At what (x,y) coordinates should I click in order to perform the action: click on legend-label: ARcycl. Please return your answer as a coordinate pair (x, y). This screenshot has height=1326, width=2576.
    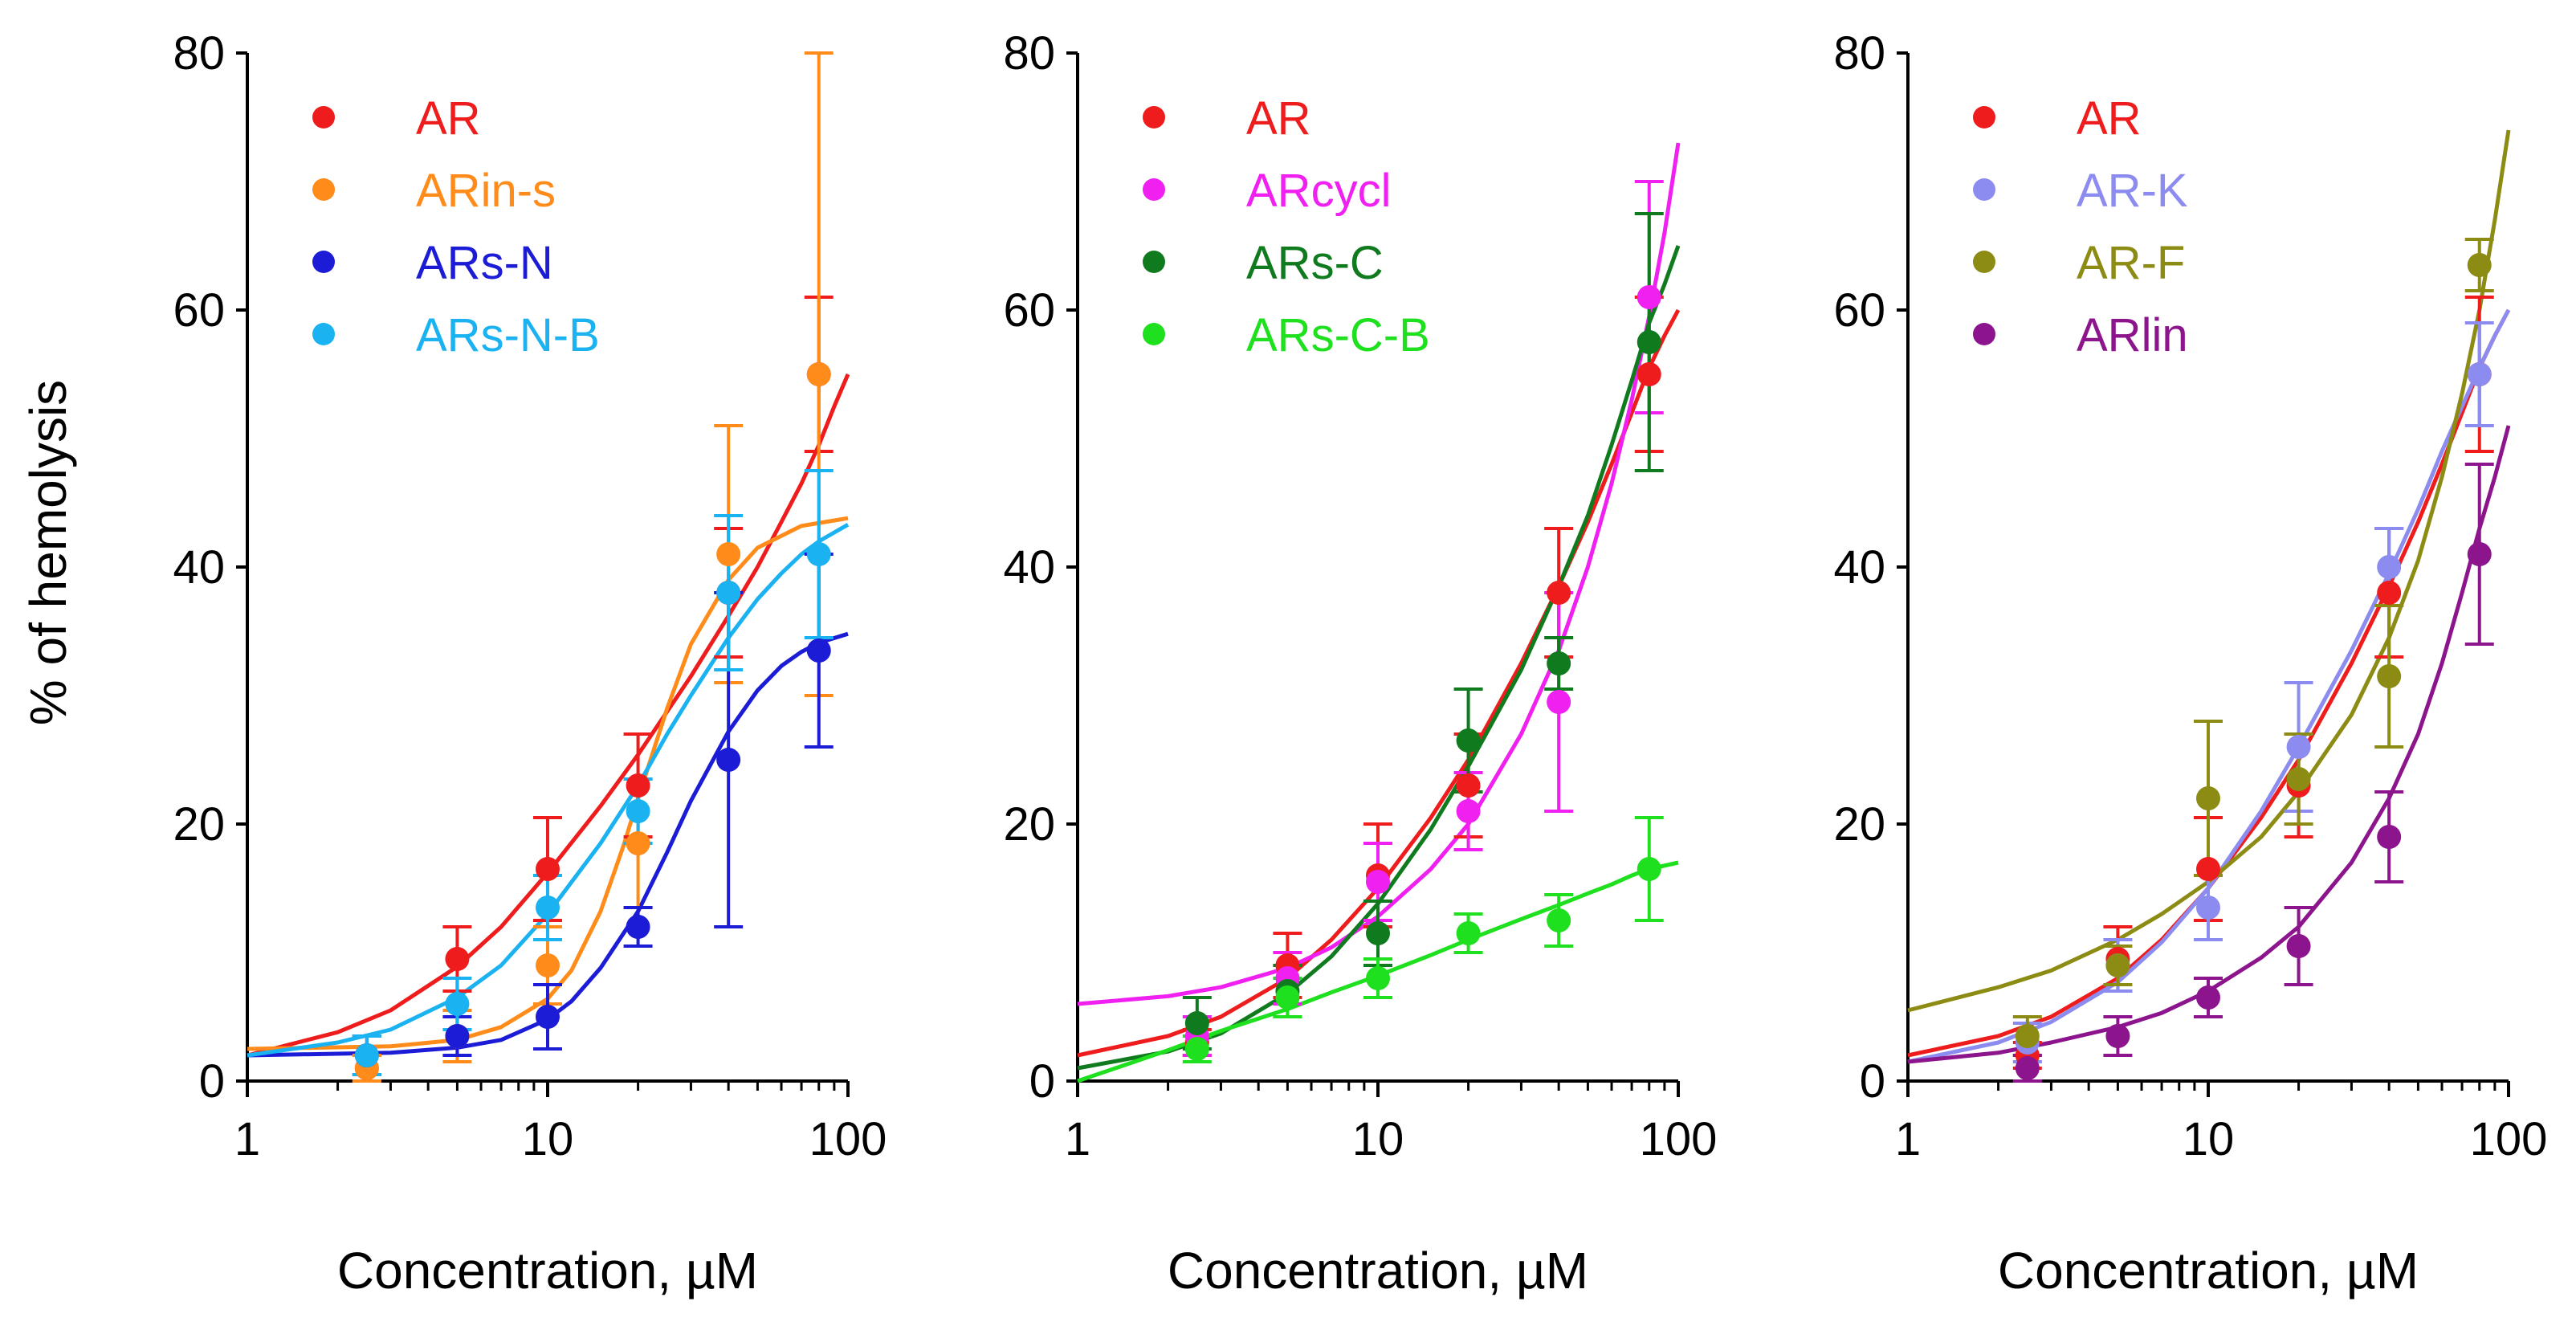
    Looking at the image, I should click on (1318, 191).